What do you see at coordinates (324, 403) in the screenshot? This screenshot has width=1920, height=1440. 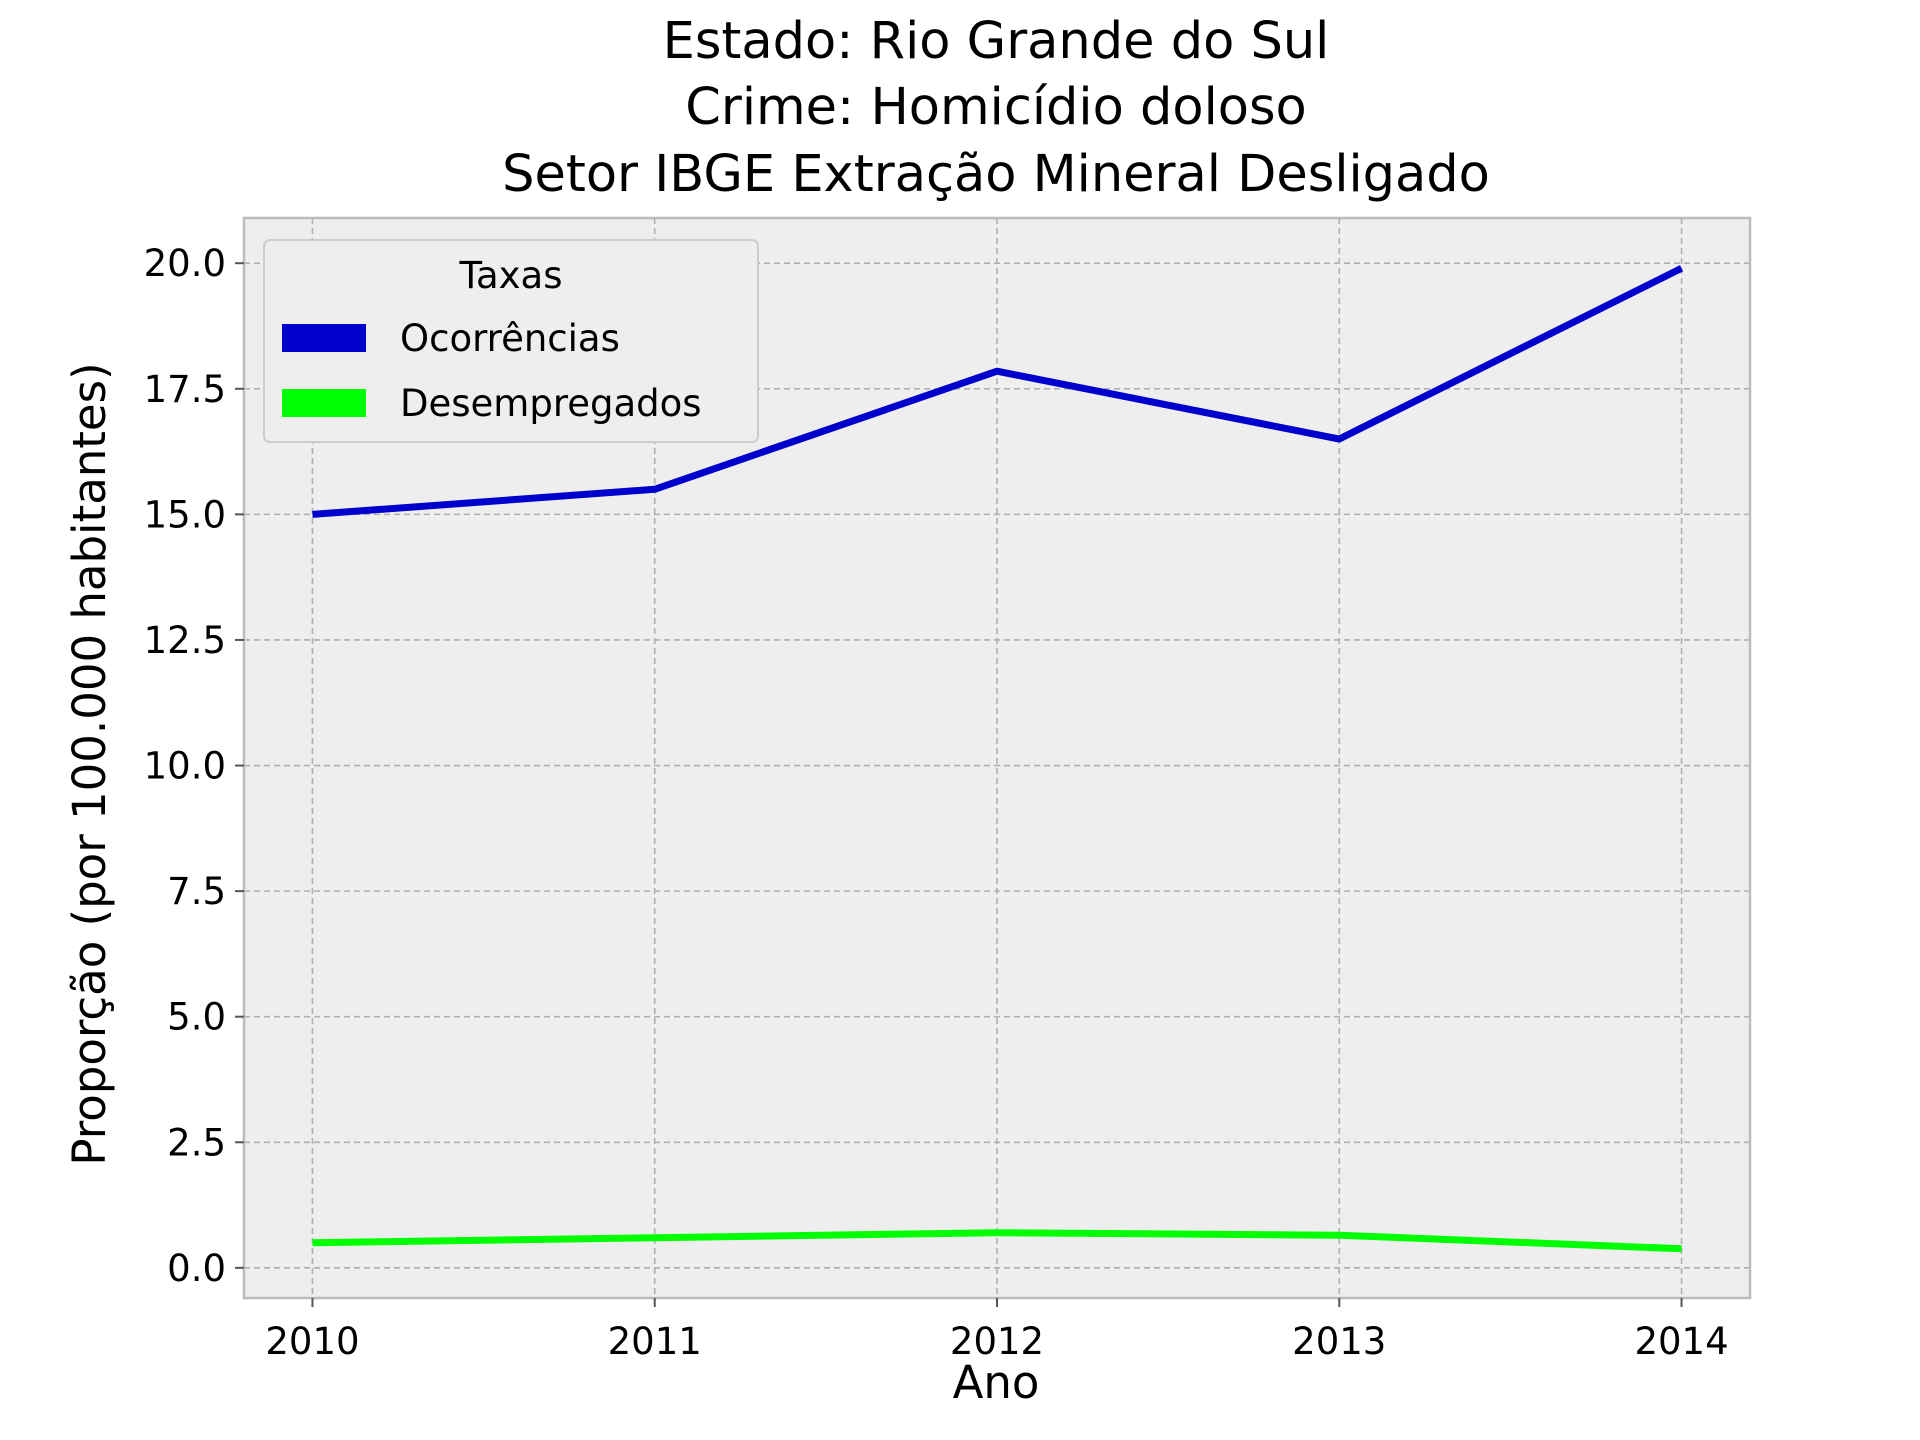 I see `legend-swatch-desempregados` at bounding box center [324, 403].